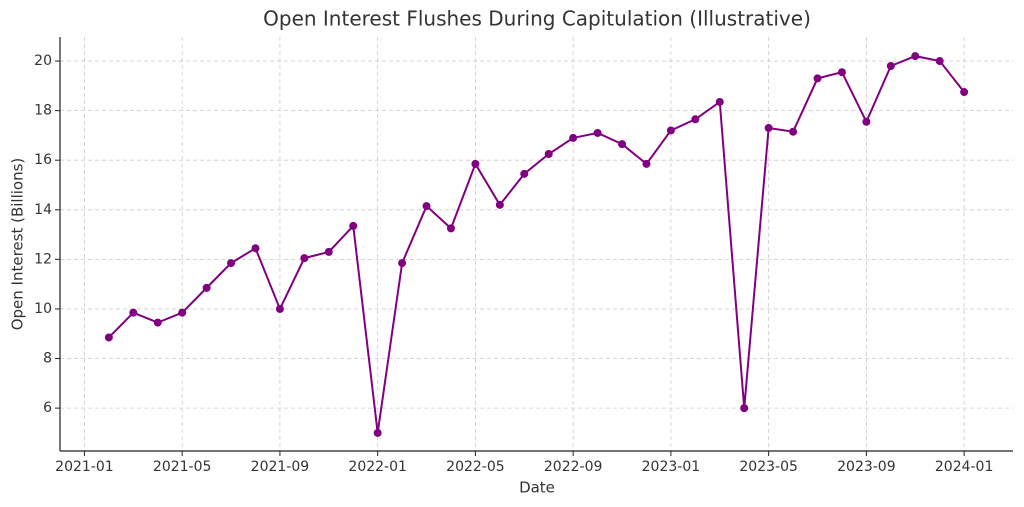 This screenshot has height=507, width=1024. Describe the element at coordinates (47, 408) in the screenshot. I see `y-tick-label: 6` at that location.